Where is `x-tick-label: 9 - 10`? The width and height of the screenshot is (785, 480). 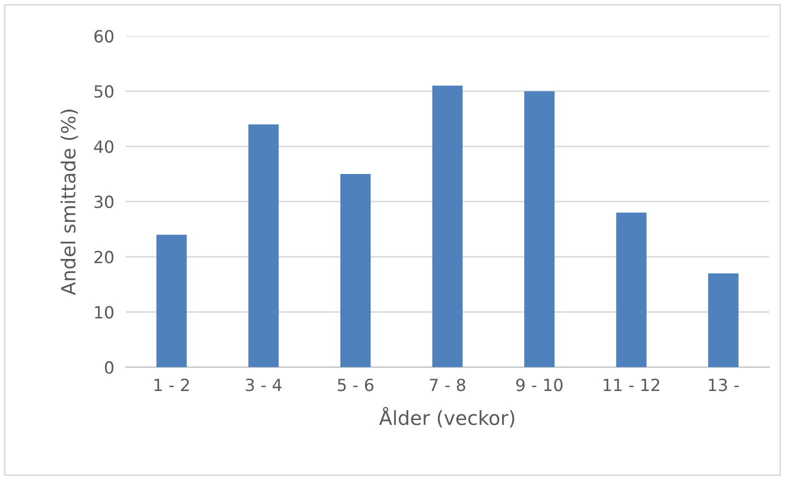 x-tick-label: 9 - 10 is located at coordinates (539, 385).